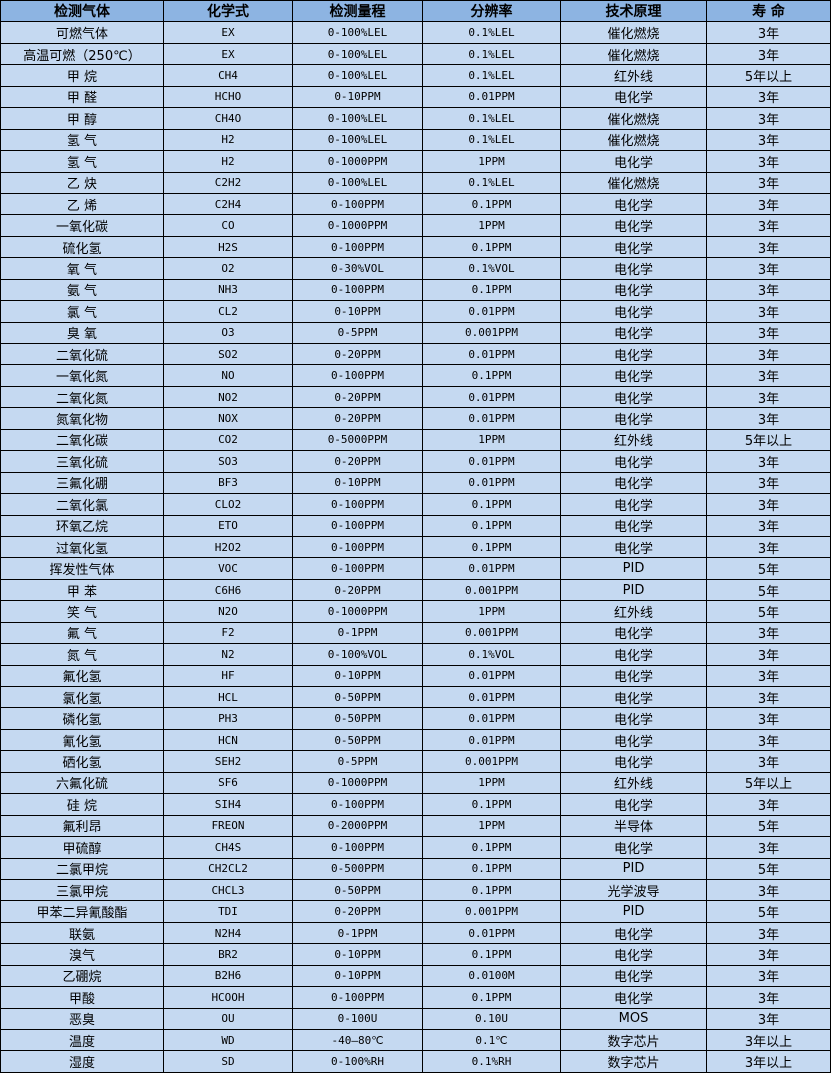  What do you see at coordinates (415, 868) in the screenshot?
I see `table-row: 二氯甲烷 CH2CL2 0-500PPM 0.1PPM PID 5年` at bounding box center [415, 868].